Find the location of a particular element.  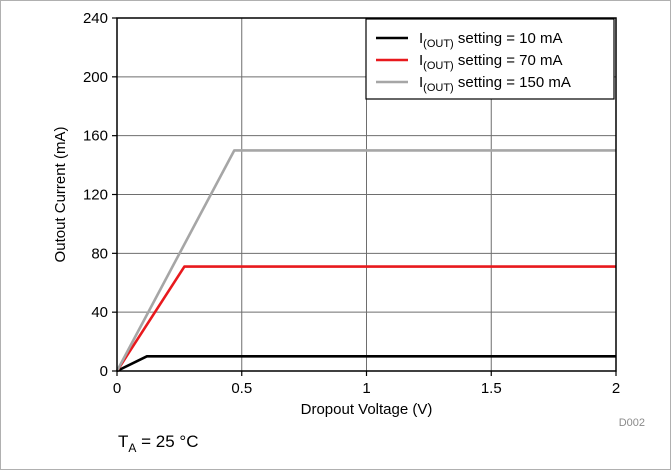

x-tick-label: 0.5 is located at coordinates (241, 388).